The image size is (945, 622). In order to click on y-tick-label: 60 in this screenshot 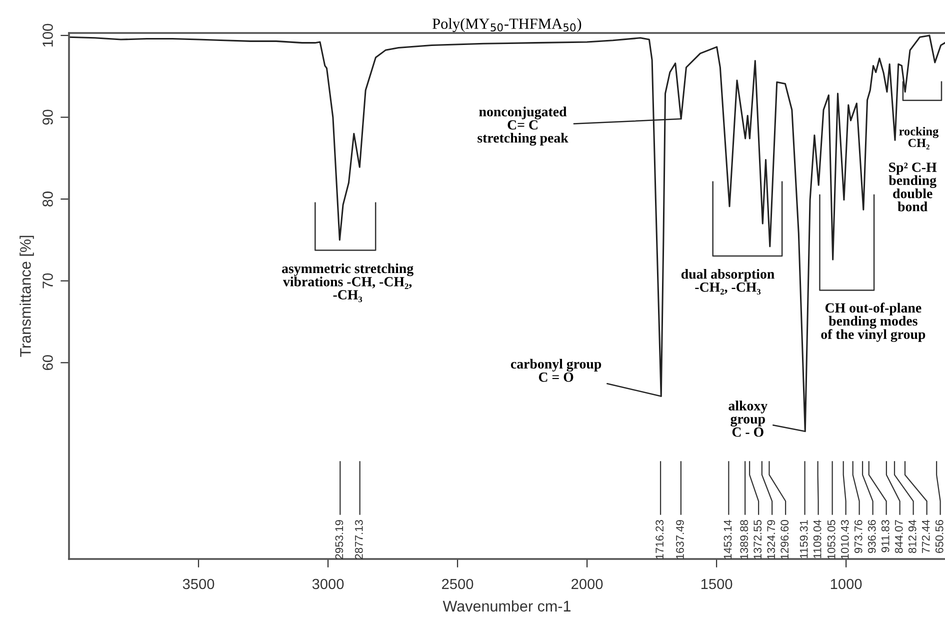, I will do `click(47, 362)`.